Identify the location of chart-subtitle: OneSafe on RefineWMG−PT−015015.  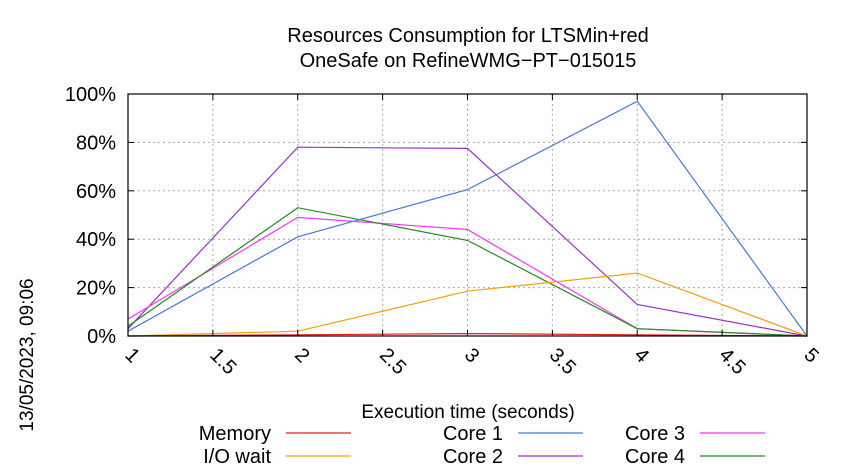
(468, 61).